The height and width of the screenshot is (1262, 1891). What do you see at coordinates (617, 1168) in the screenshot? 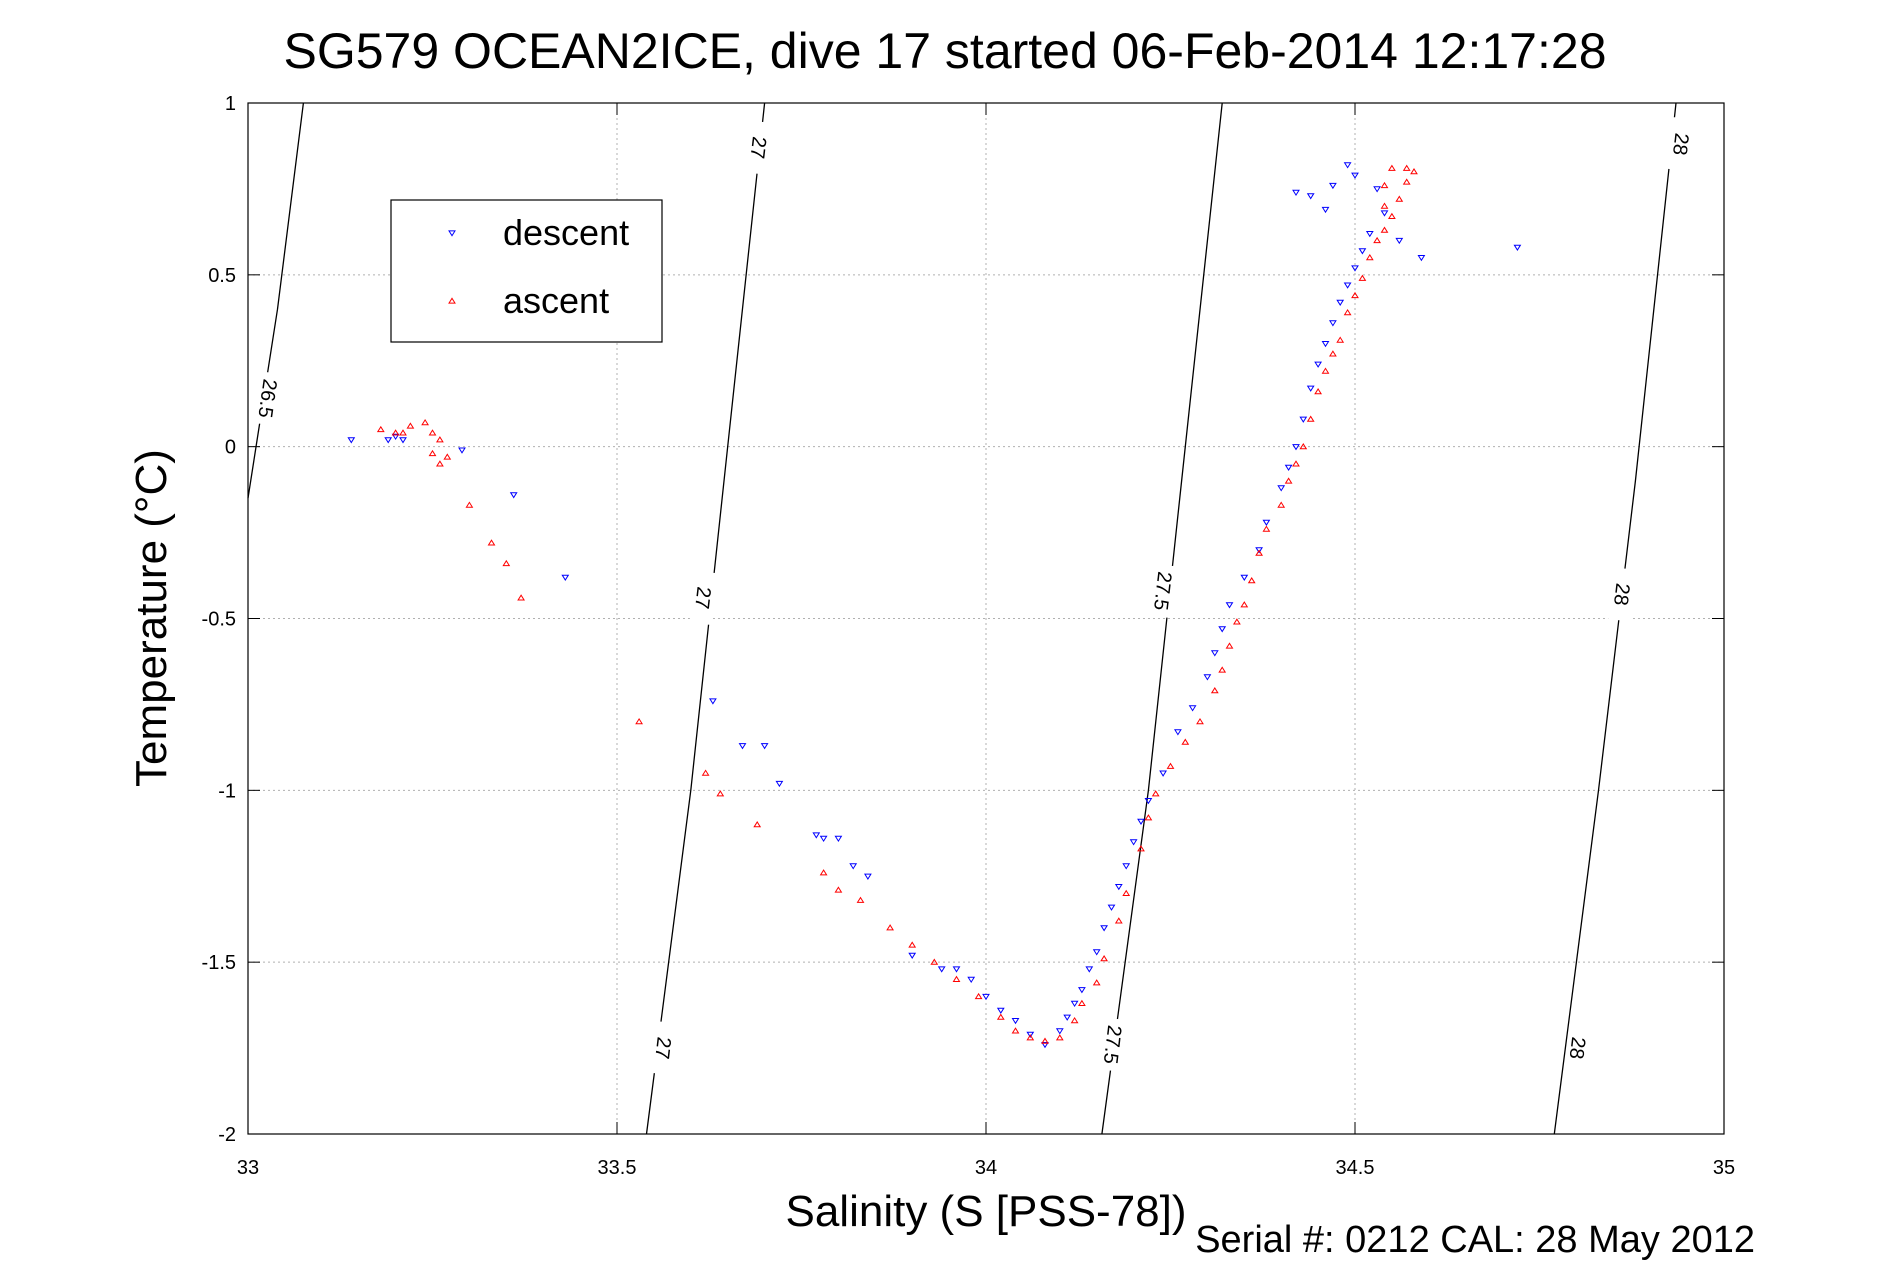
I see `x-tick-label: 33.5` at bounding box center [617, 1168].